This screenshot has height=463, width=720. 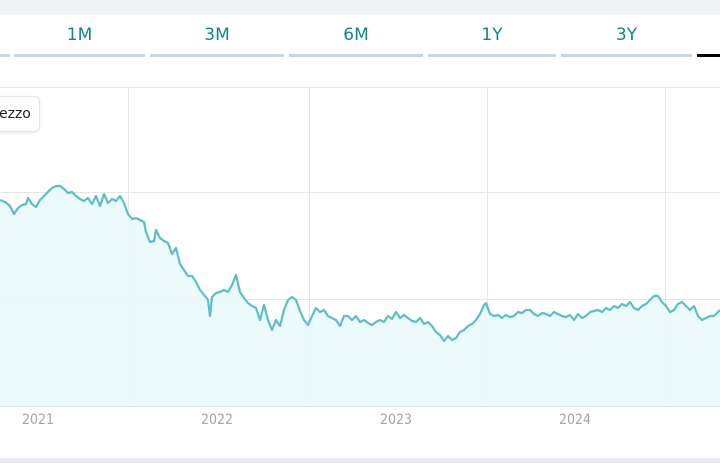 I want to click on tab-max, so click(x=708, y=36).